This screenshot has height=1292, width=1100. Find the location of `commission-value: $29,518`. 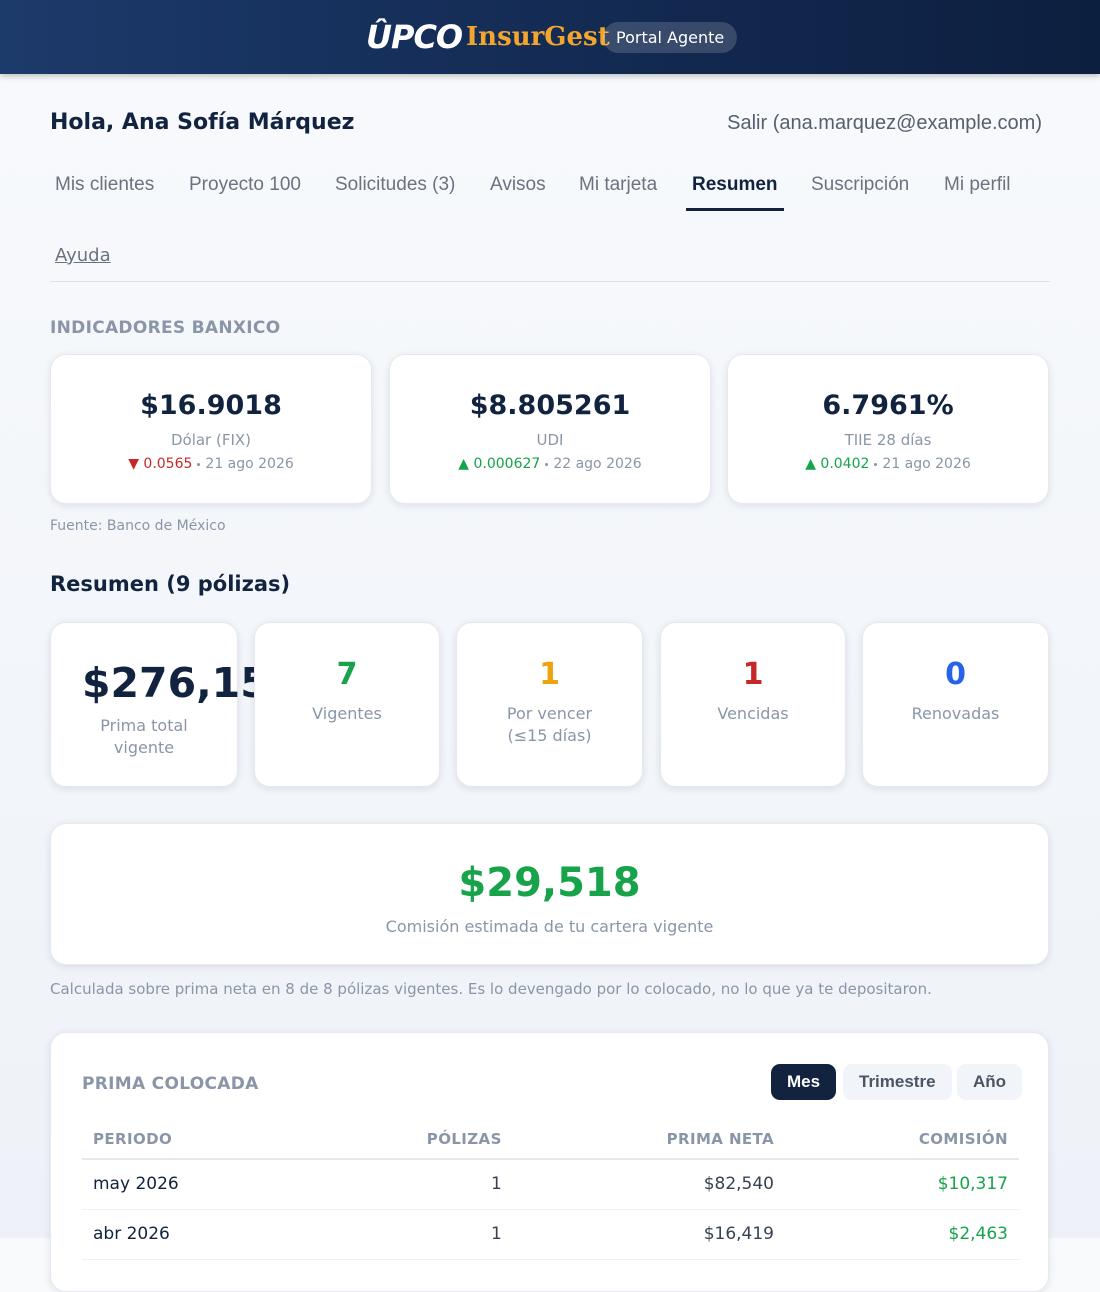

commission-value: $29,518 is located at coordinates (549, 883).